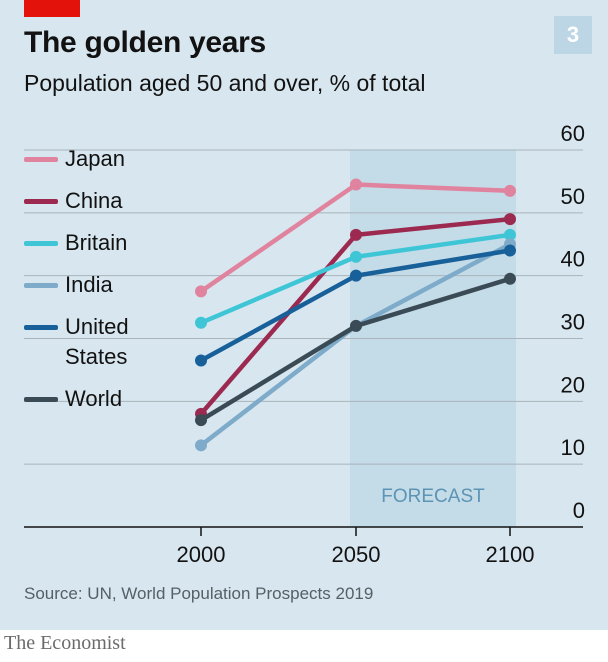 This screenshot has height=662, width=608. What do you see at coordinates (94, 398) in the screenshot?
I see `legend-label: World` at bounding box center [94, 398].